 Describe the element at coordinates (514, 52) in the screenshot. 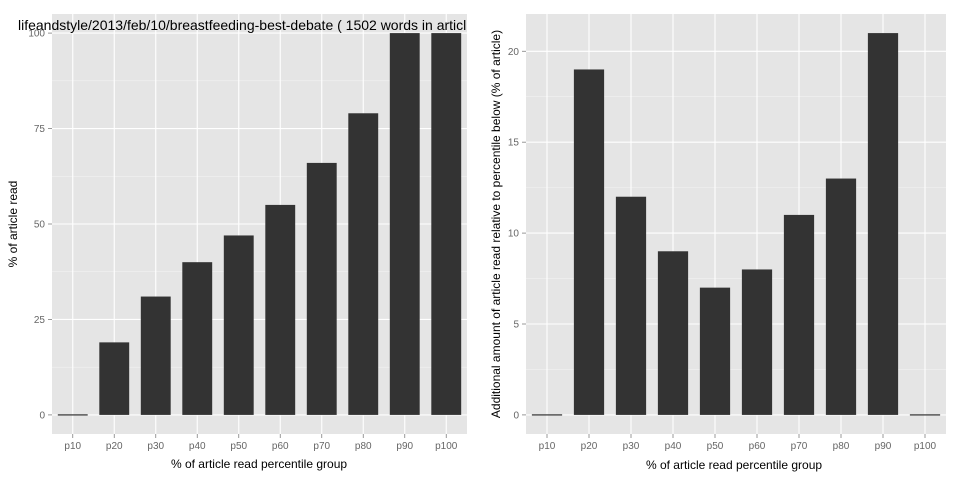

I see `y-tick-label: 20` at that location.